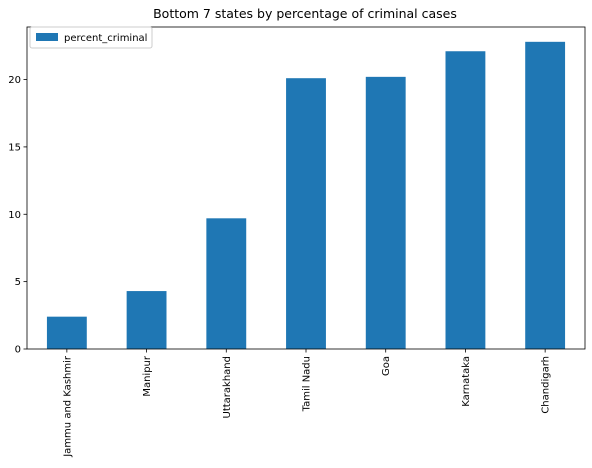  What do you see at coordinates (307, 384) in the screenshot?
I see `x-tick-label: Tamil Nadu` at bounding box center [307, 384].